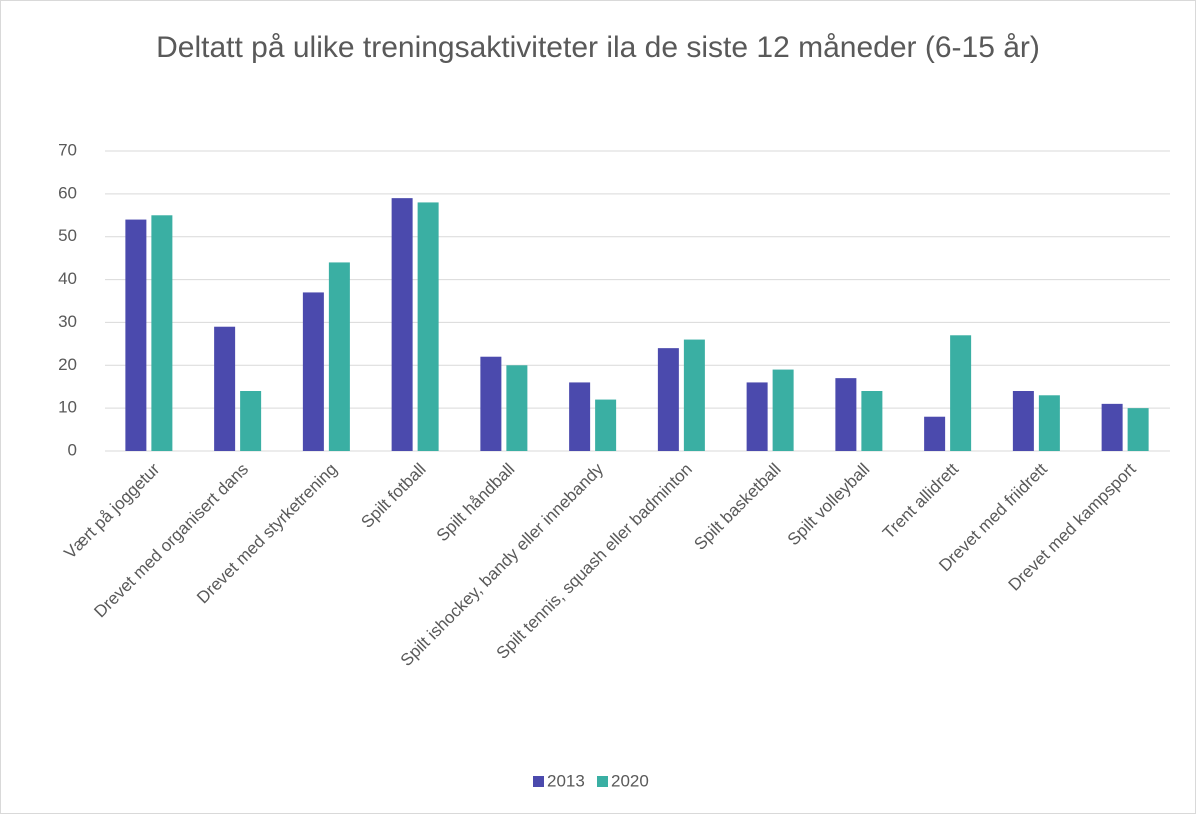 The width and height of the screenshot is (1196, 814). What do you see at coordinates (67, 235) in the screenshot?
I see `y-tick-label: 50` at bounding box center [67, 235].